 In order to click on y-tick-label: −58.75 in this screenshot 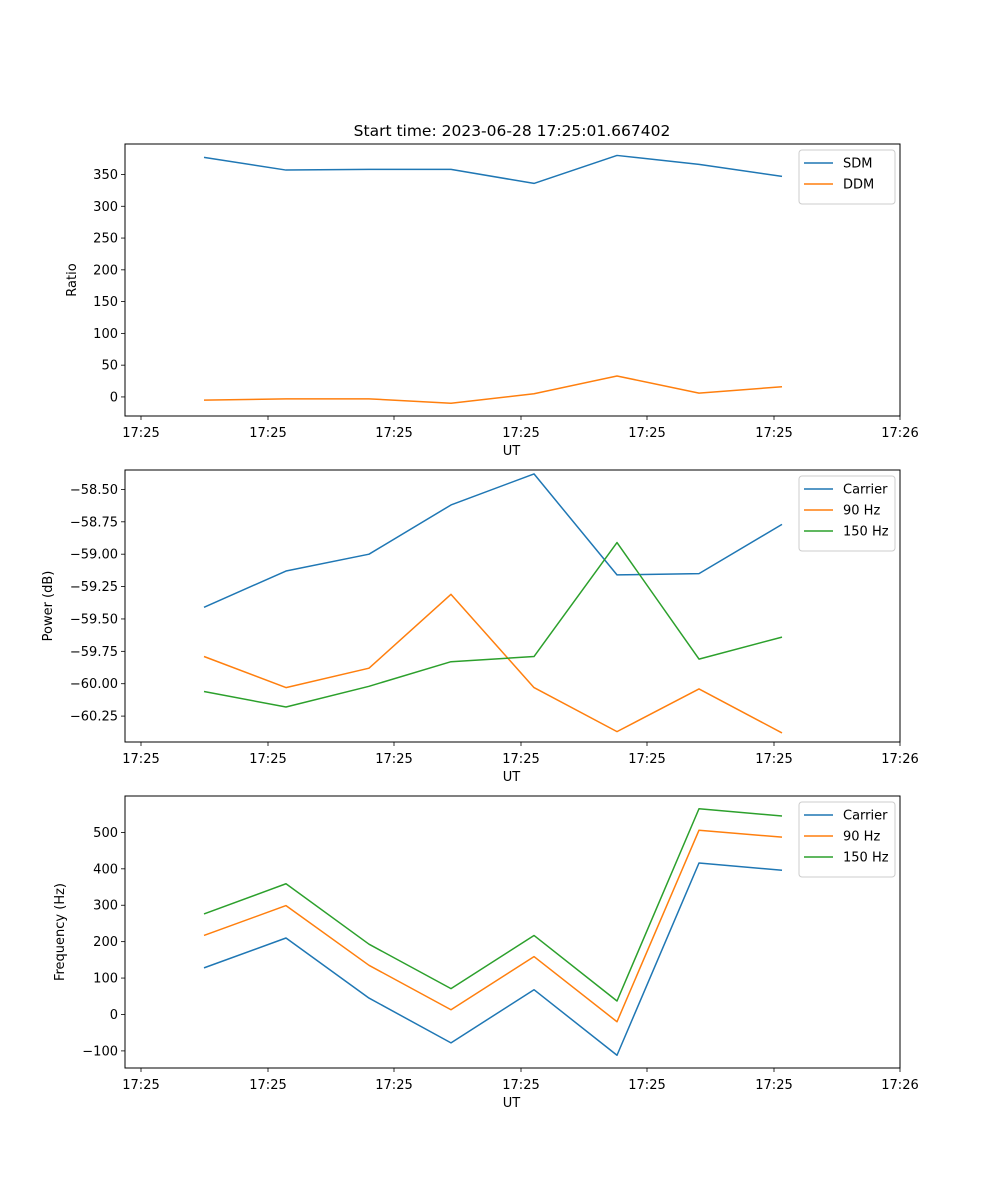, I will do `click(94, 522)`.